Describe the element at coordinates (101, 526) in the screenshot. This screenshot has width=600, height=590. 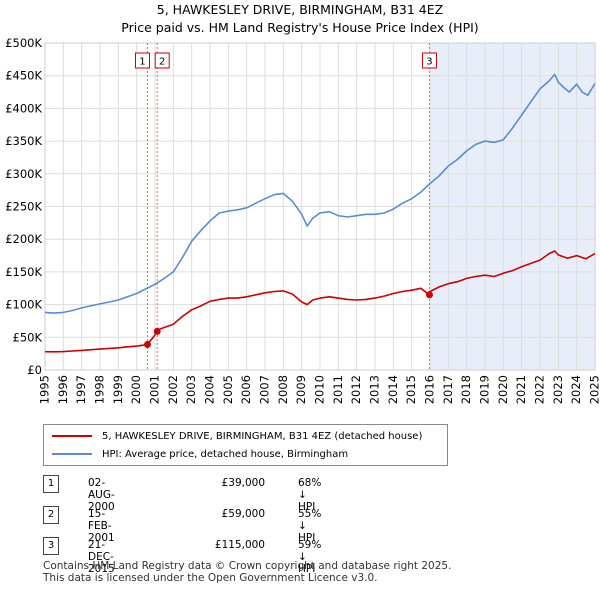
I see `transaction-date: 15-FEB-2001` at that location.